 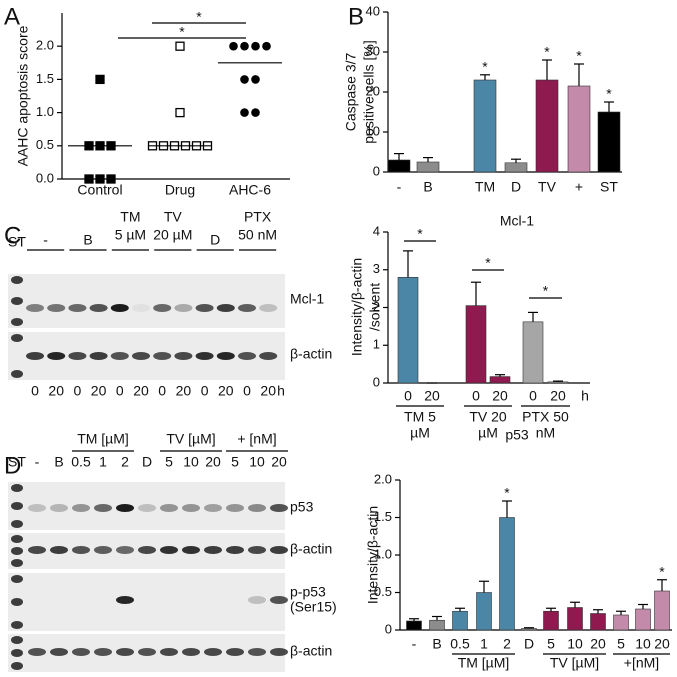 I want to click on x-tick-label: B, so click(x=436, y=644).